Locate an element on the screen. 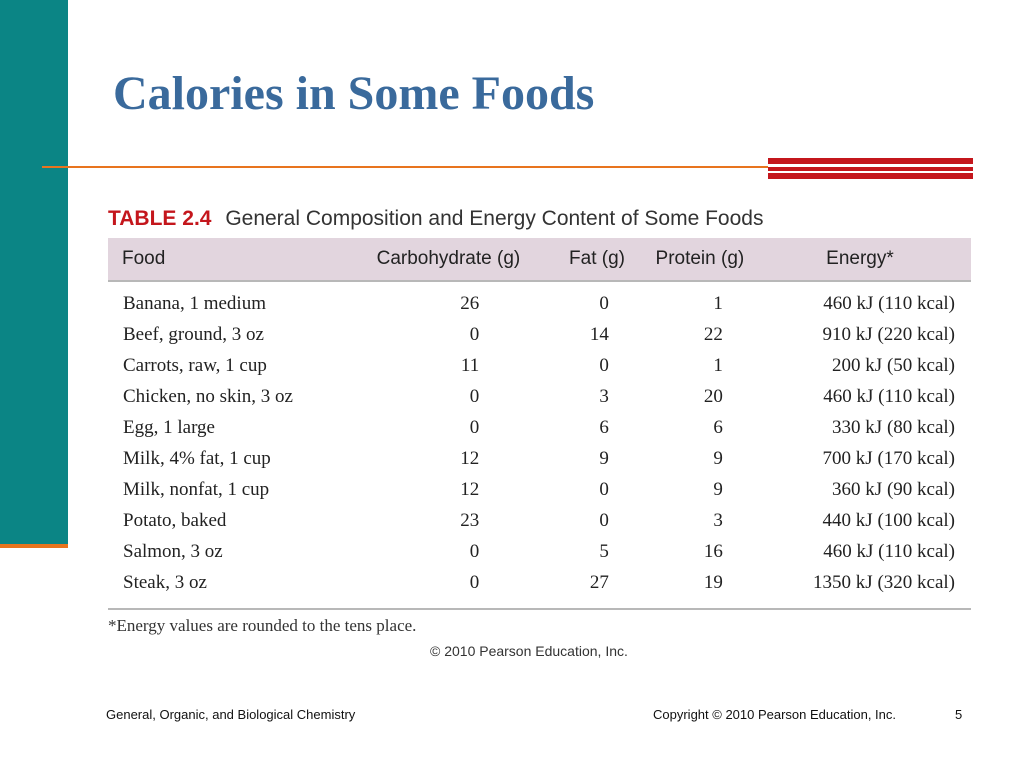 The image size is (1024, 768). cell-fat: 9 is located at coordinates (604, 458).